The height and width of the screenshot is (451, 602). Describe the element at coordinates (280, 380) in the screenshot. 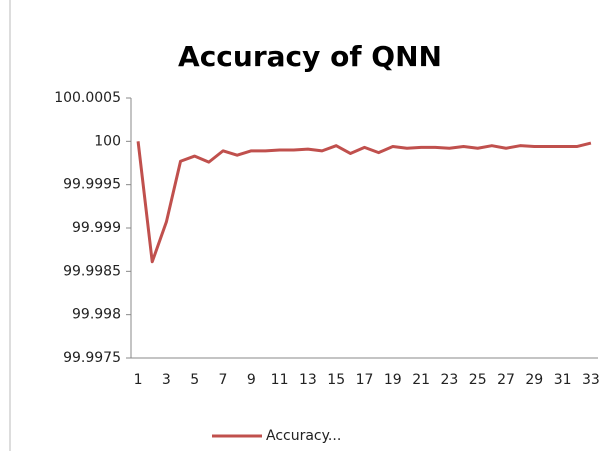

I see `x-tick-label: 11` at that location.